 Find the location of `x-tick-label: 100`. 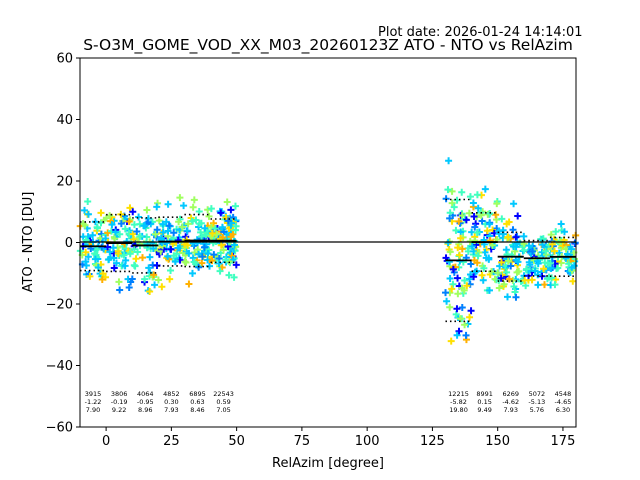

x-tick-label: 100 is located at coordinates (367, 441).